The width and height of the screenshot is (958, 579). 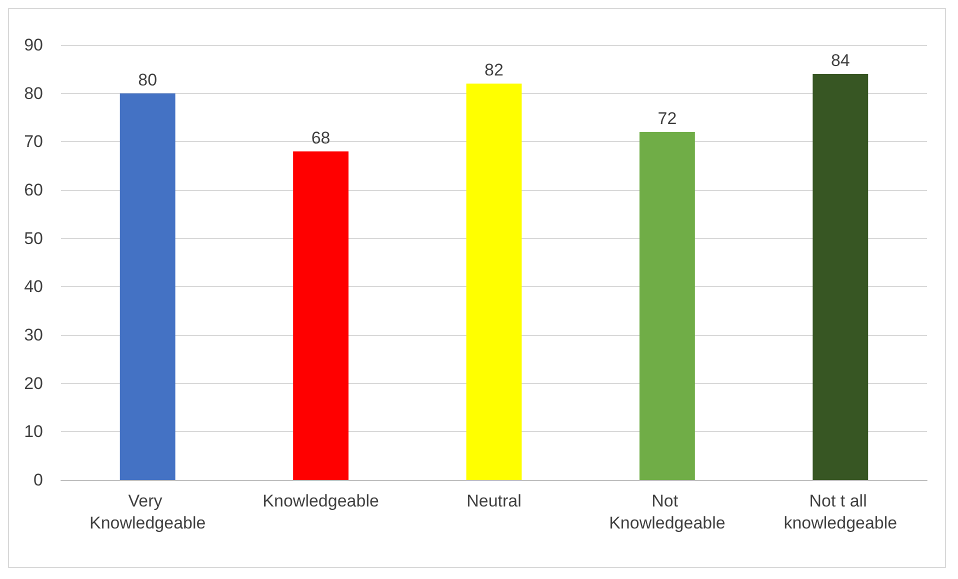 What do you see at coordinates (33, 383) in the screenshot?
I see `y-tick-label: 20` at bounding box center [33, 383].